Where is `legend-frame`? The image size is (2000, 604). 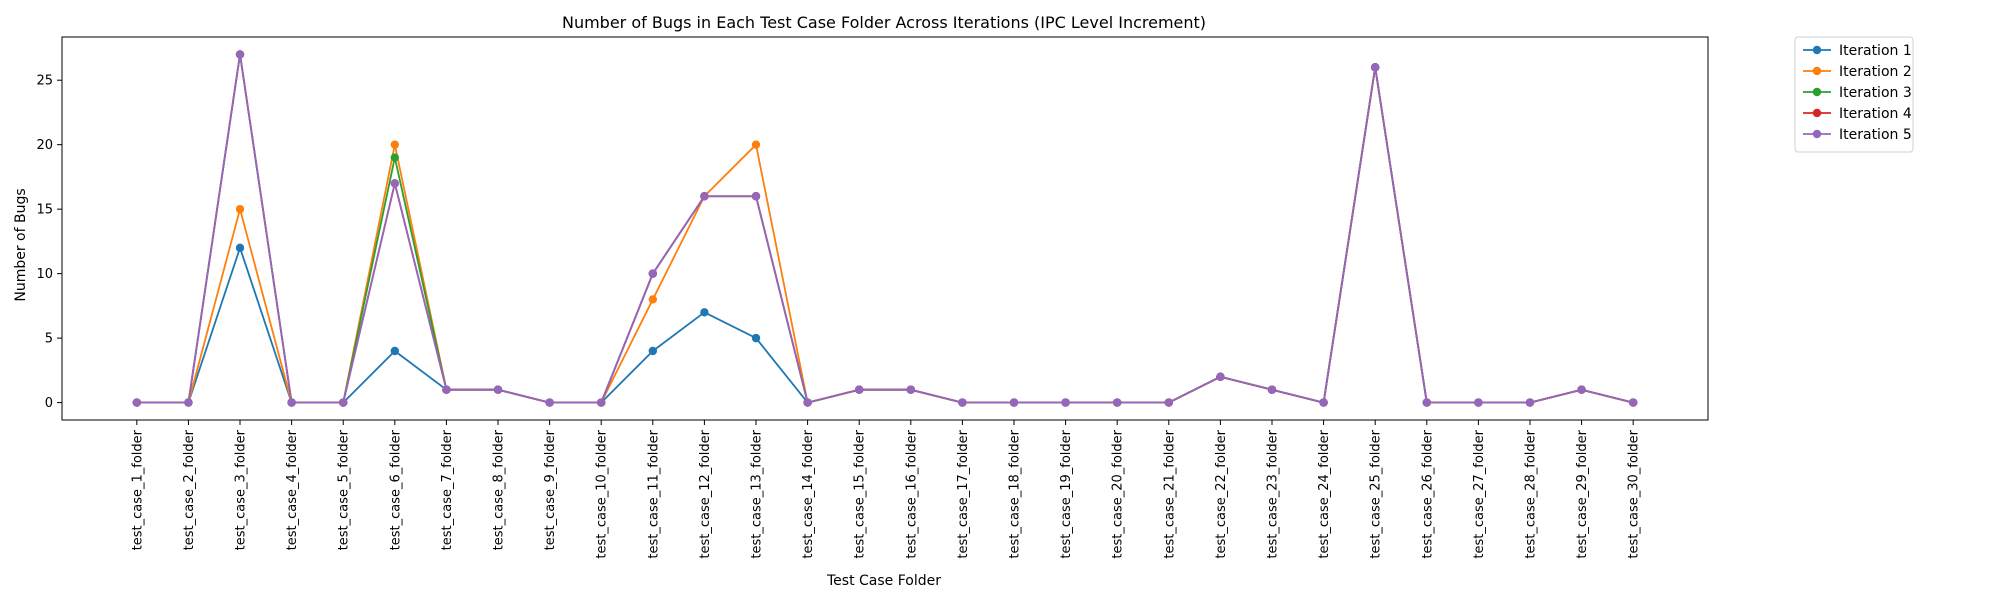 legend-frame is located at coordinates (1854, 94).